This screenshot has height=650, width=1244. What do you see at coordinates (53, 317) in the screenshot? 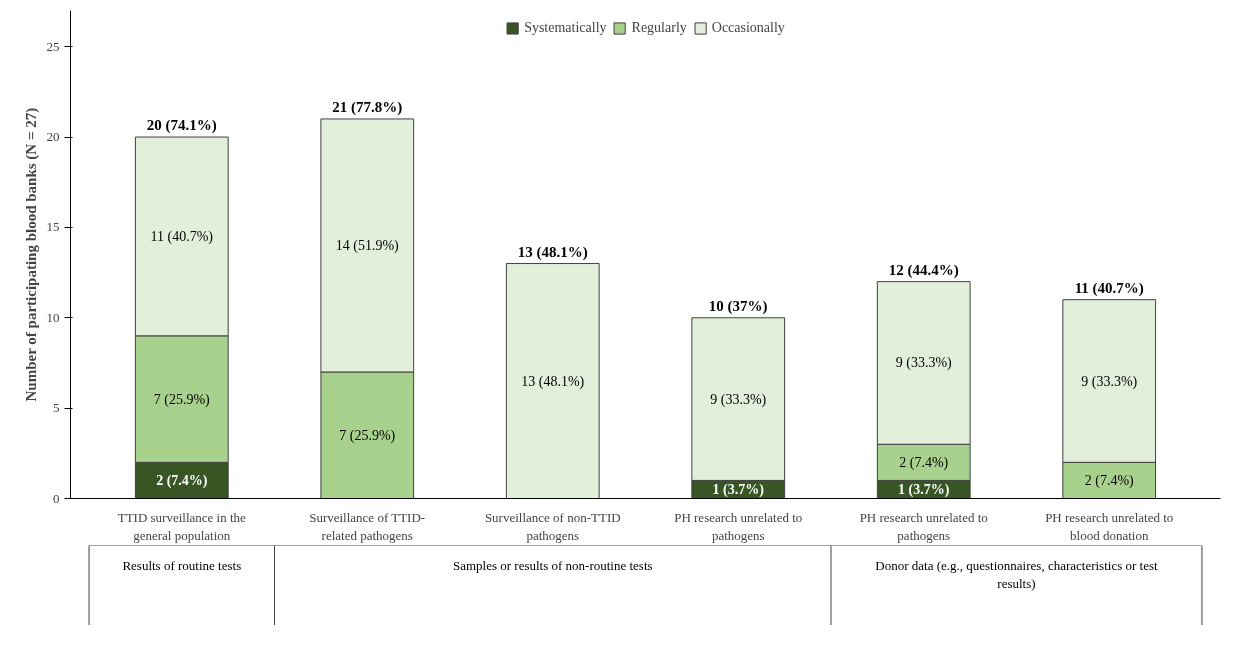
I see `y-tick-label: 10` at bounding box center [53, 317].